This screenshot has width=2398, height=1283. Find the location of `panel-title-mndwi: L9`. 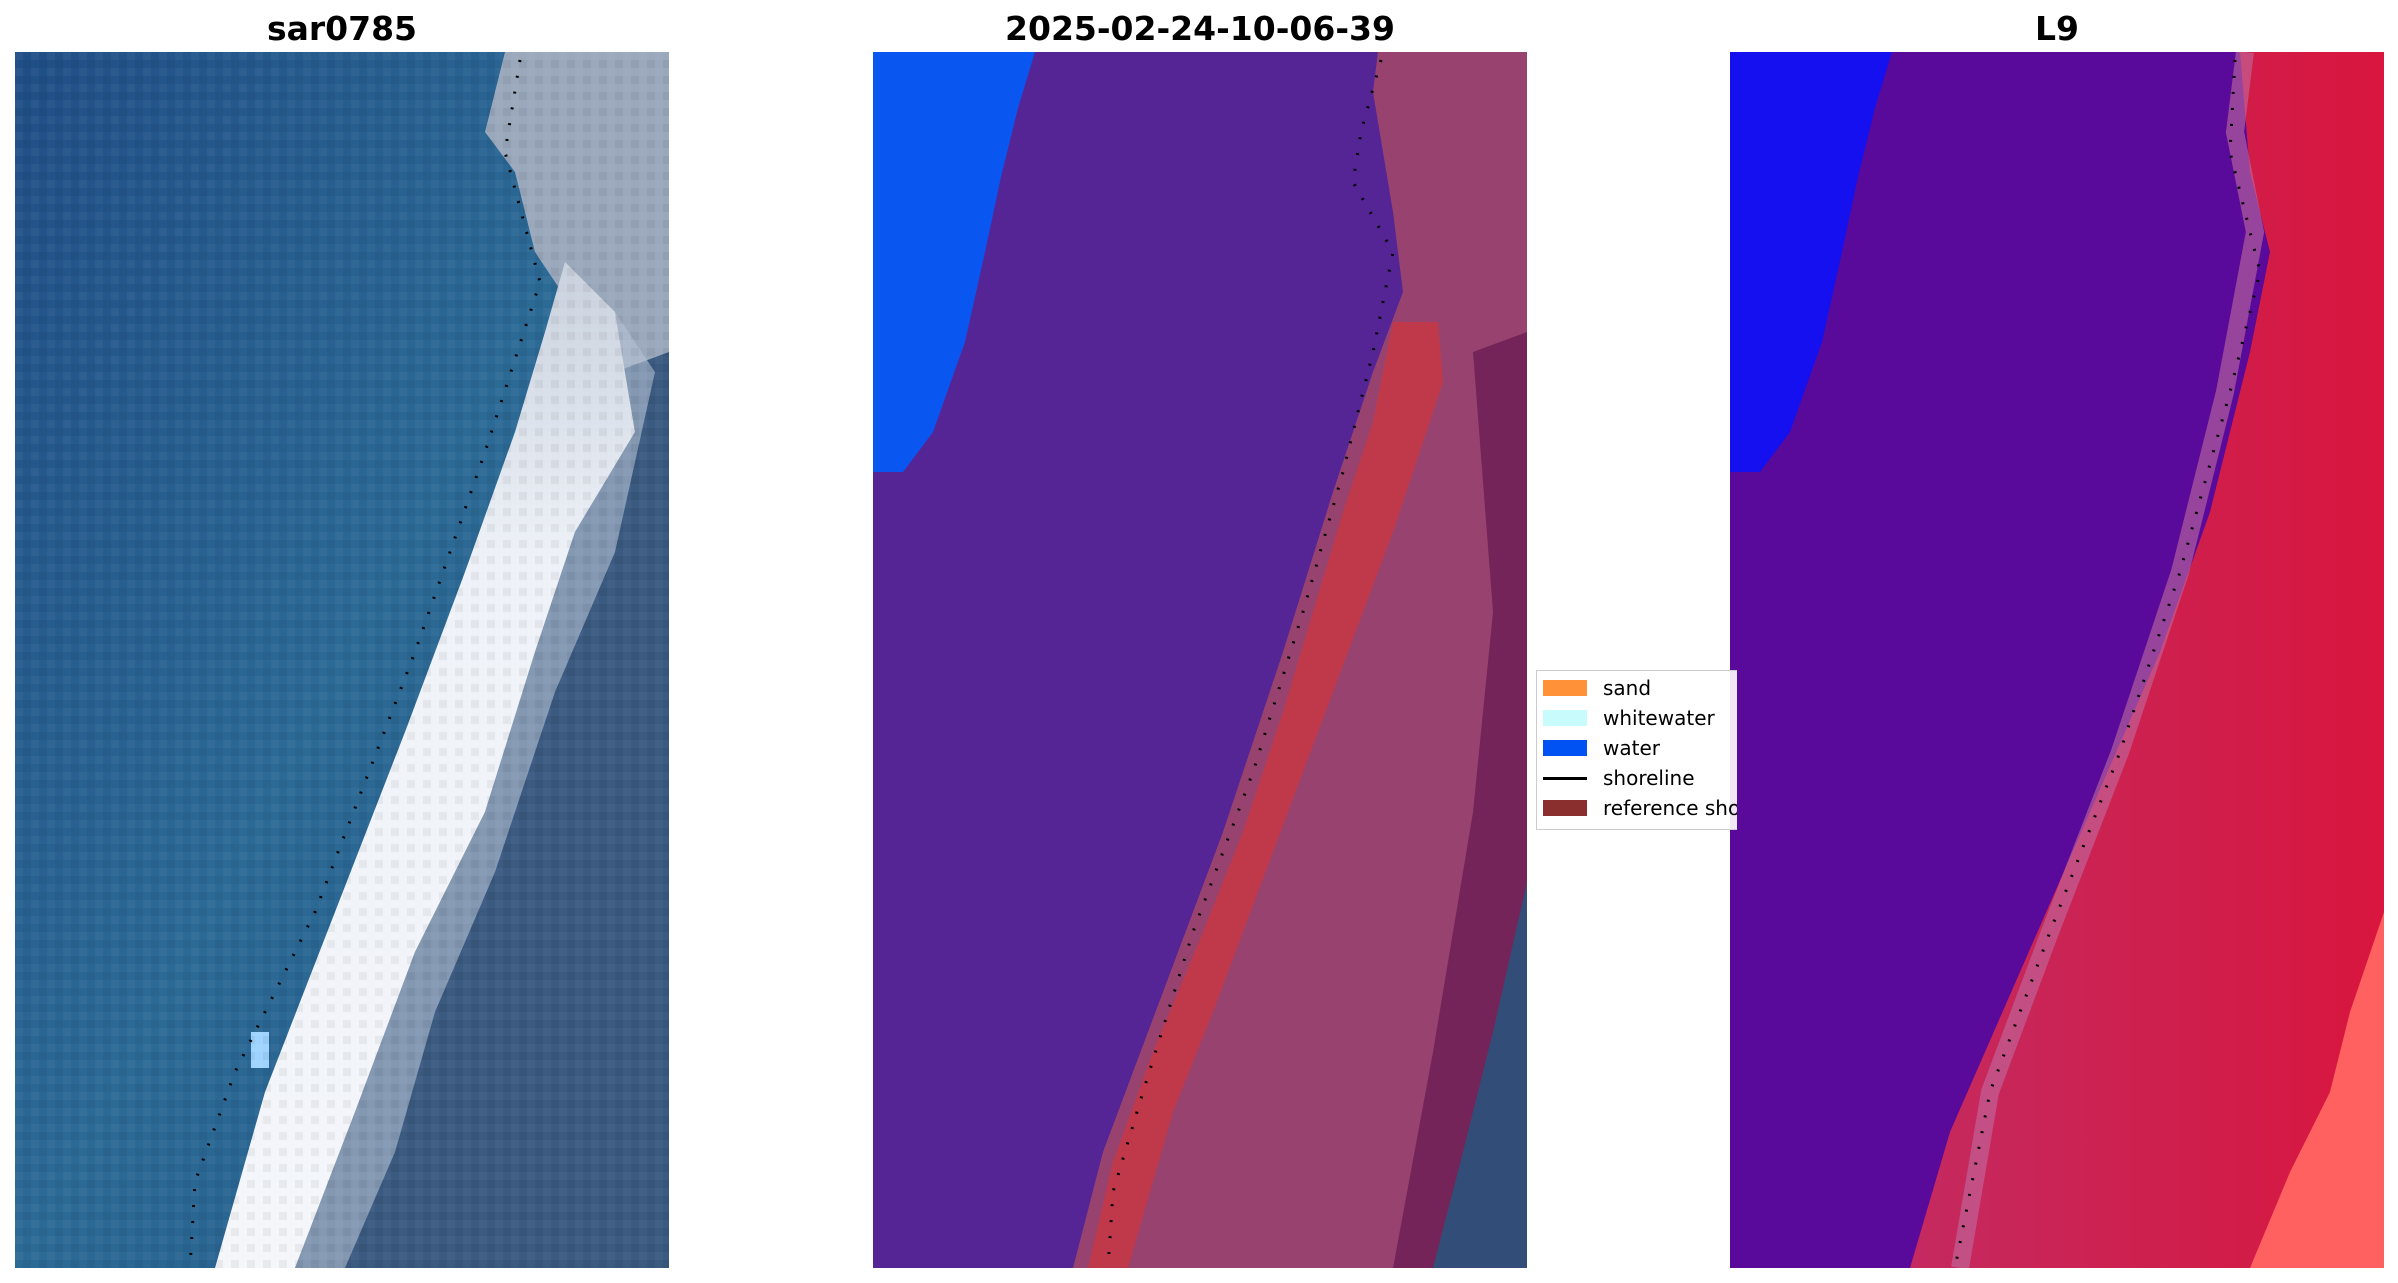

panel-title-mndwi: L9 is located at coordinates (2057, 28).